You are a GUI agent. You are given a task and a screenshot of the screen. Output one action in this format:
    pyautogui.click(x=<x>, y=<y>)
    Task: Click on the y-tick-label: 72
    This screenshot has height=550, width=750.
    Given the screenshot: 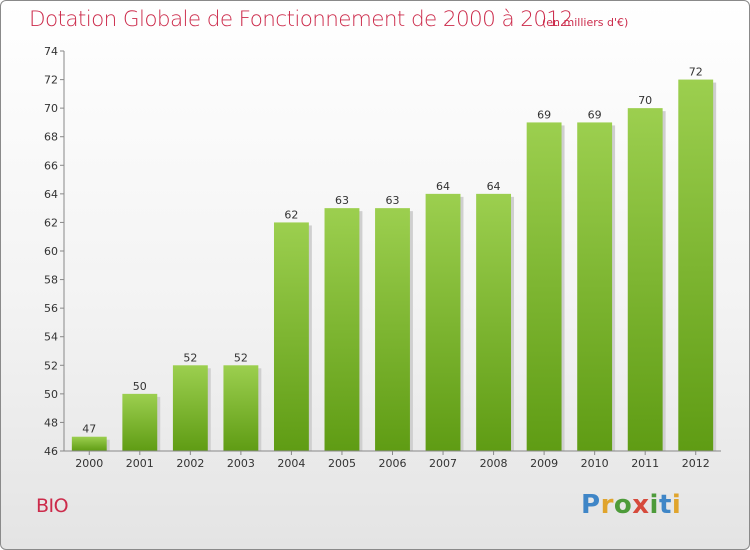 What is the action you would take?
    pyautogui.click(x=51, y=80)
    